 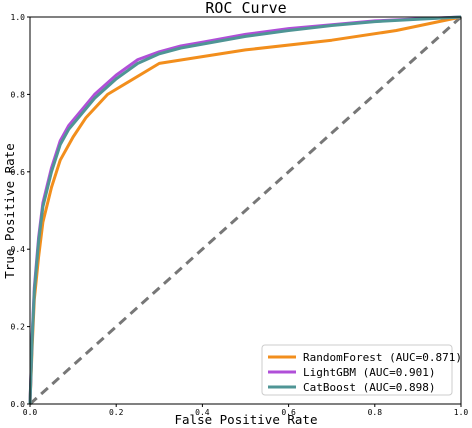 I want to click on legend-label-0: RandomForest (AUC=0.871), so click(x=382, y=357).